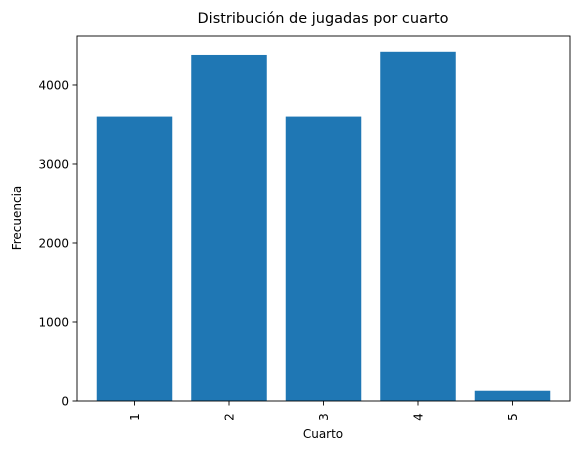  I want to click on y-tick-label: 2000, so click(53, 243).